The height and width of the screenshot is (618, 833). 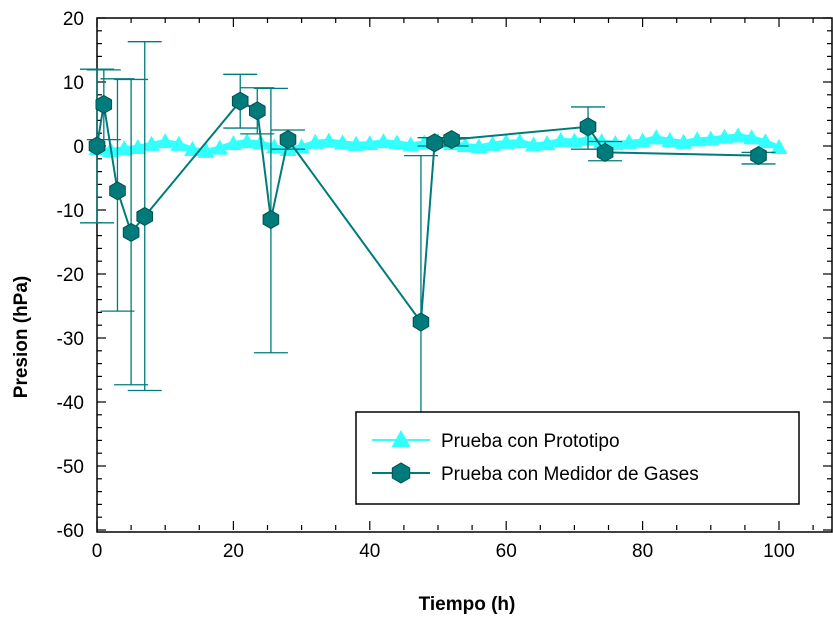 I want to click on y-tick-label: -20, so click(x=70, y=275).